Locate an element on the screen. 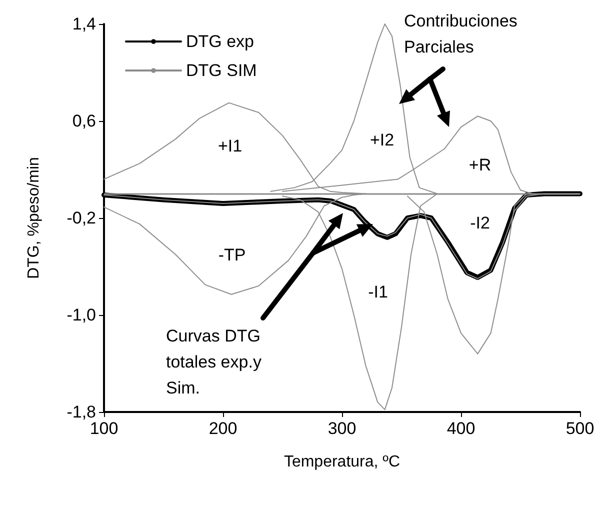 Image resolution: width=602 pixels, height=506 pixels. x-tick-label: 200 is located at coordinates (223, 428).